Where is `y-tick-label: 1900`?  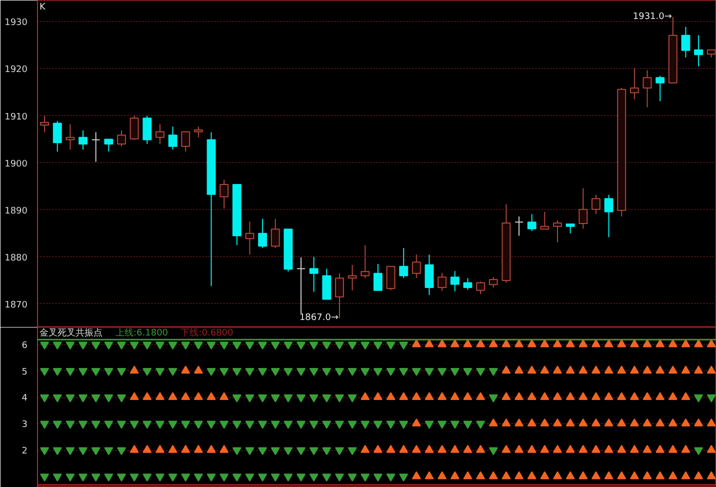
y-tick-label: 1900 is located at coordinates (16, 164).